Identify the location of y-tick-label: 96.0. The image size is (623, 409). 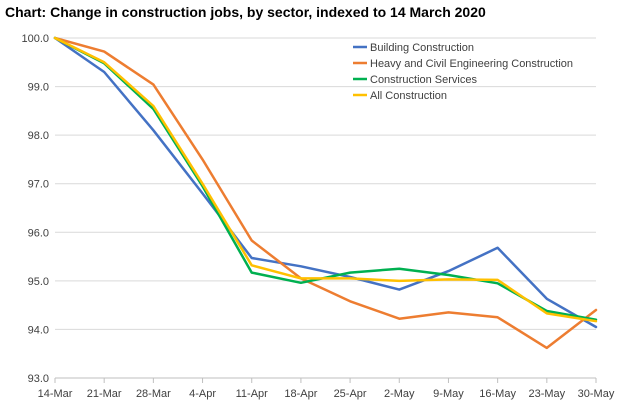
(38, 233).